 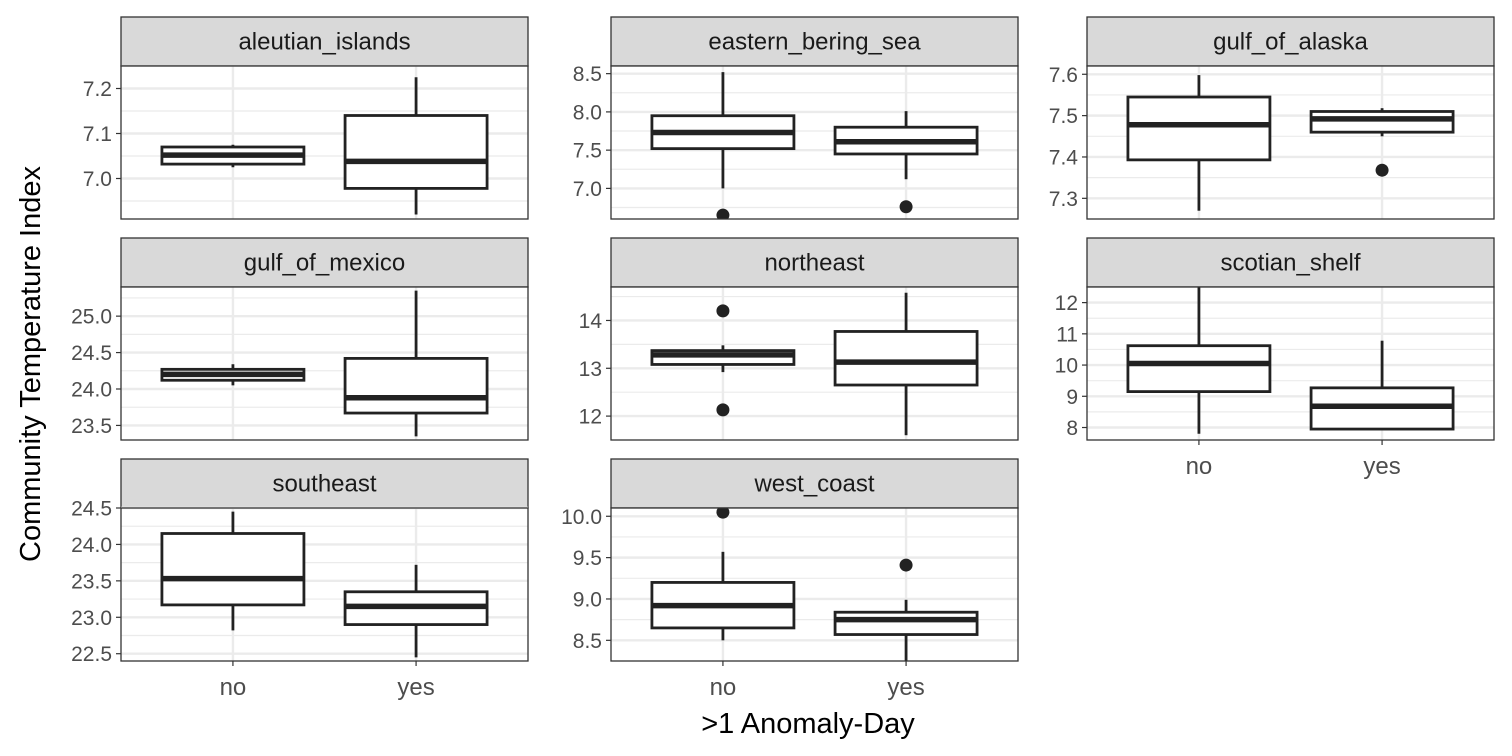 I want to click on y-tick-label: 7.1, so click(x=97, y=134).